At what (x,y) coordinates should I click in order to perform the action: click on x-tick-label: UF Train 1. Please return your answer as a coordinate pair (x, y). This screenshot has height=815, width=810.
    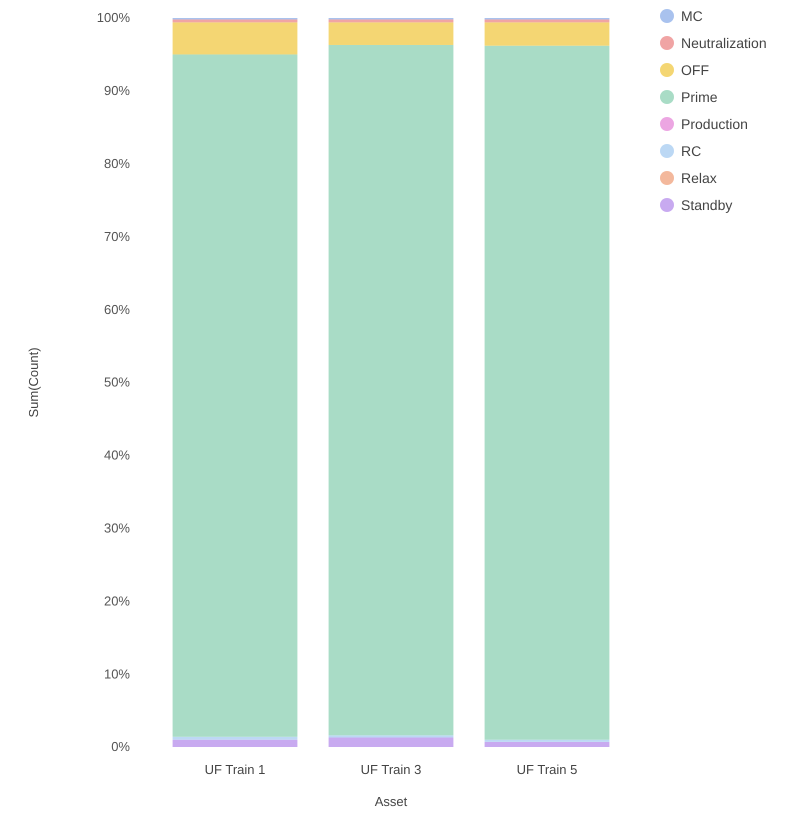
    Looking at the image, I should click on (235, 770).